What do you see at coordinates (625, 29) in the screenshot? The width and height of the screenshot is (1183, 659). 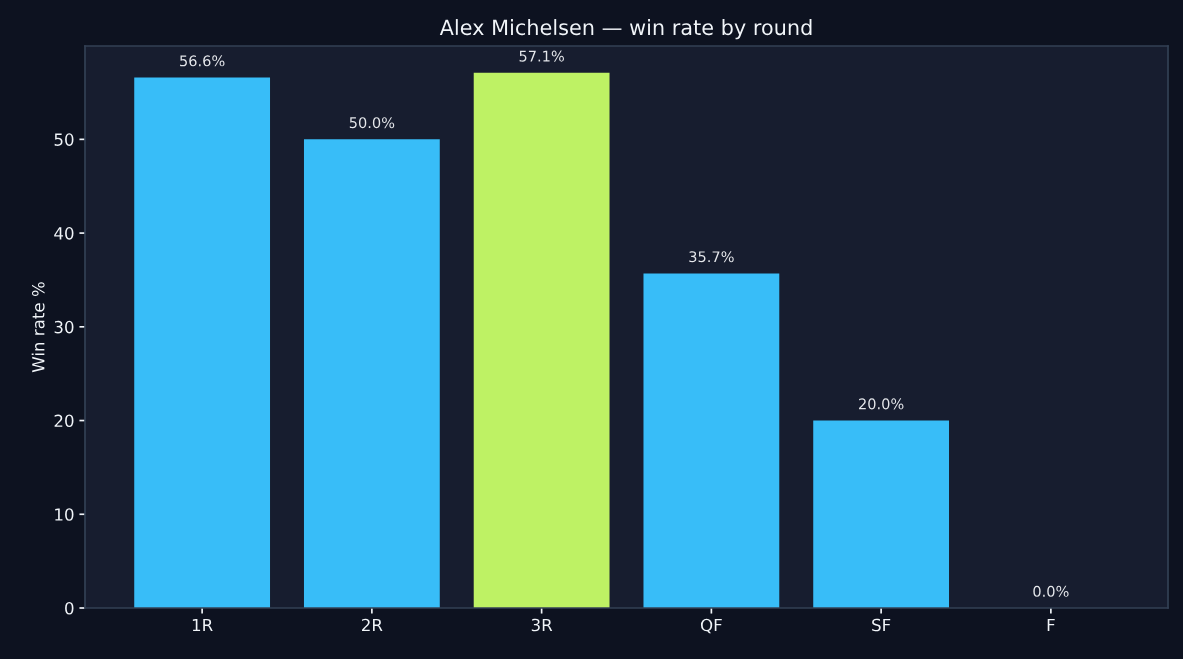 I see `chart-title: Alex Michelsen — win rate by round` at bounding box center [625, 29].